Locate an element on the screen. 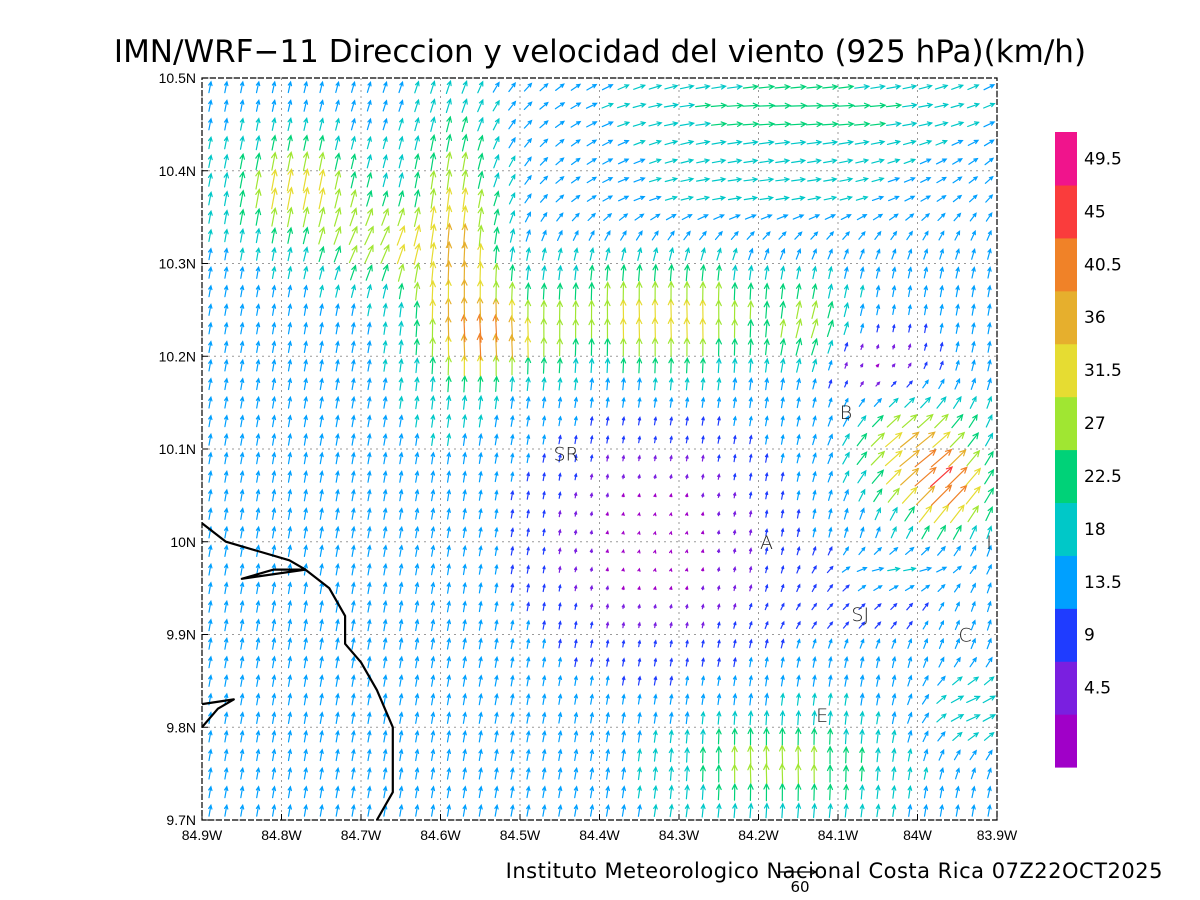  place-label: E is located at coordinates (822, 716).